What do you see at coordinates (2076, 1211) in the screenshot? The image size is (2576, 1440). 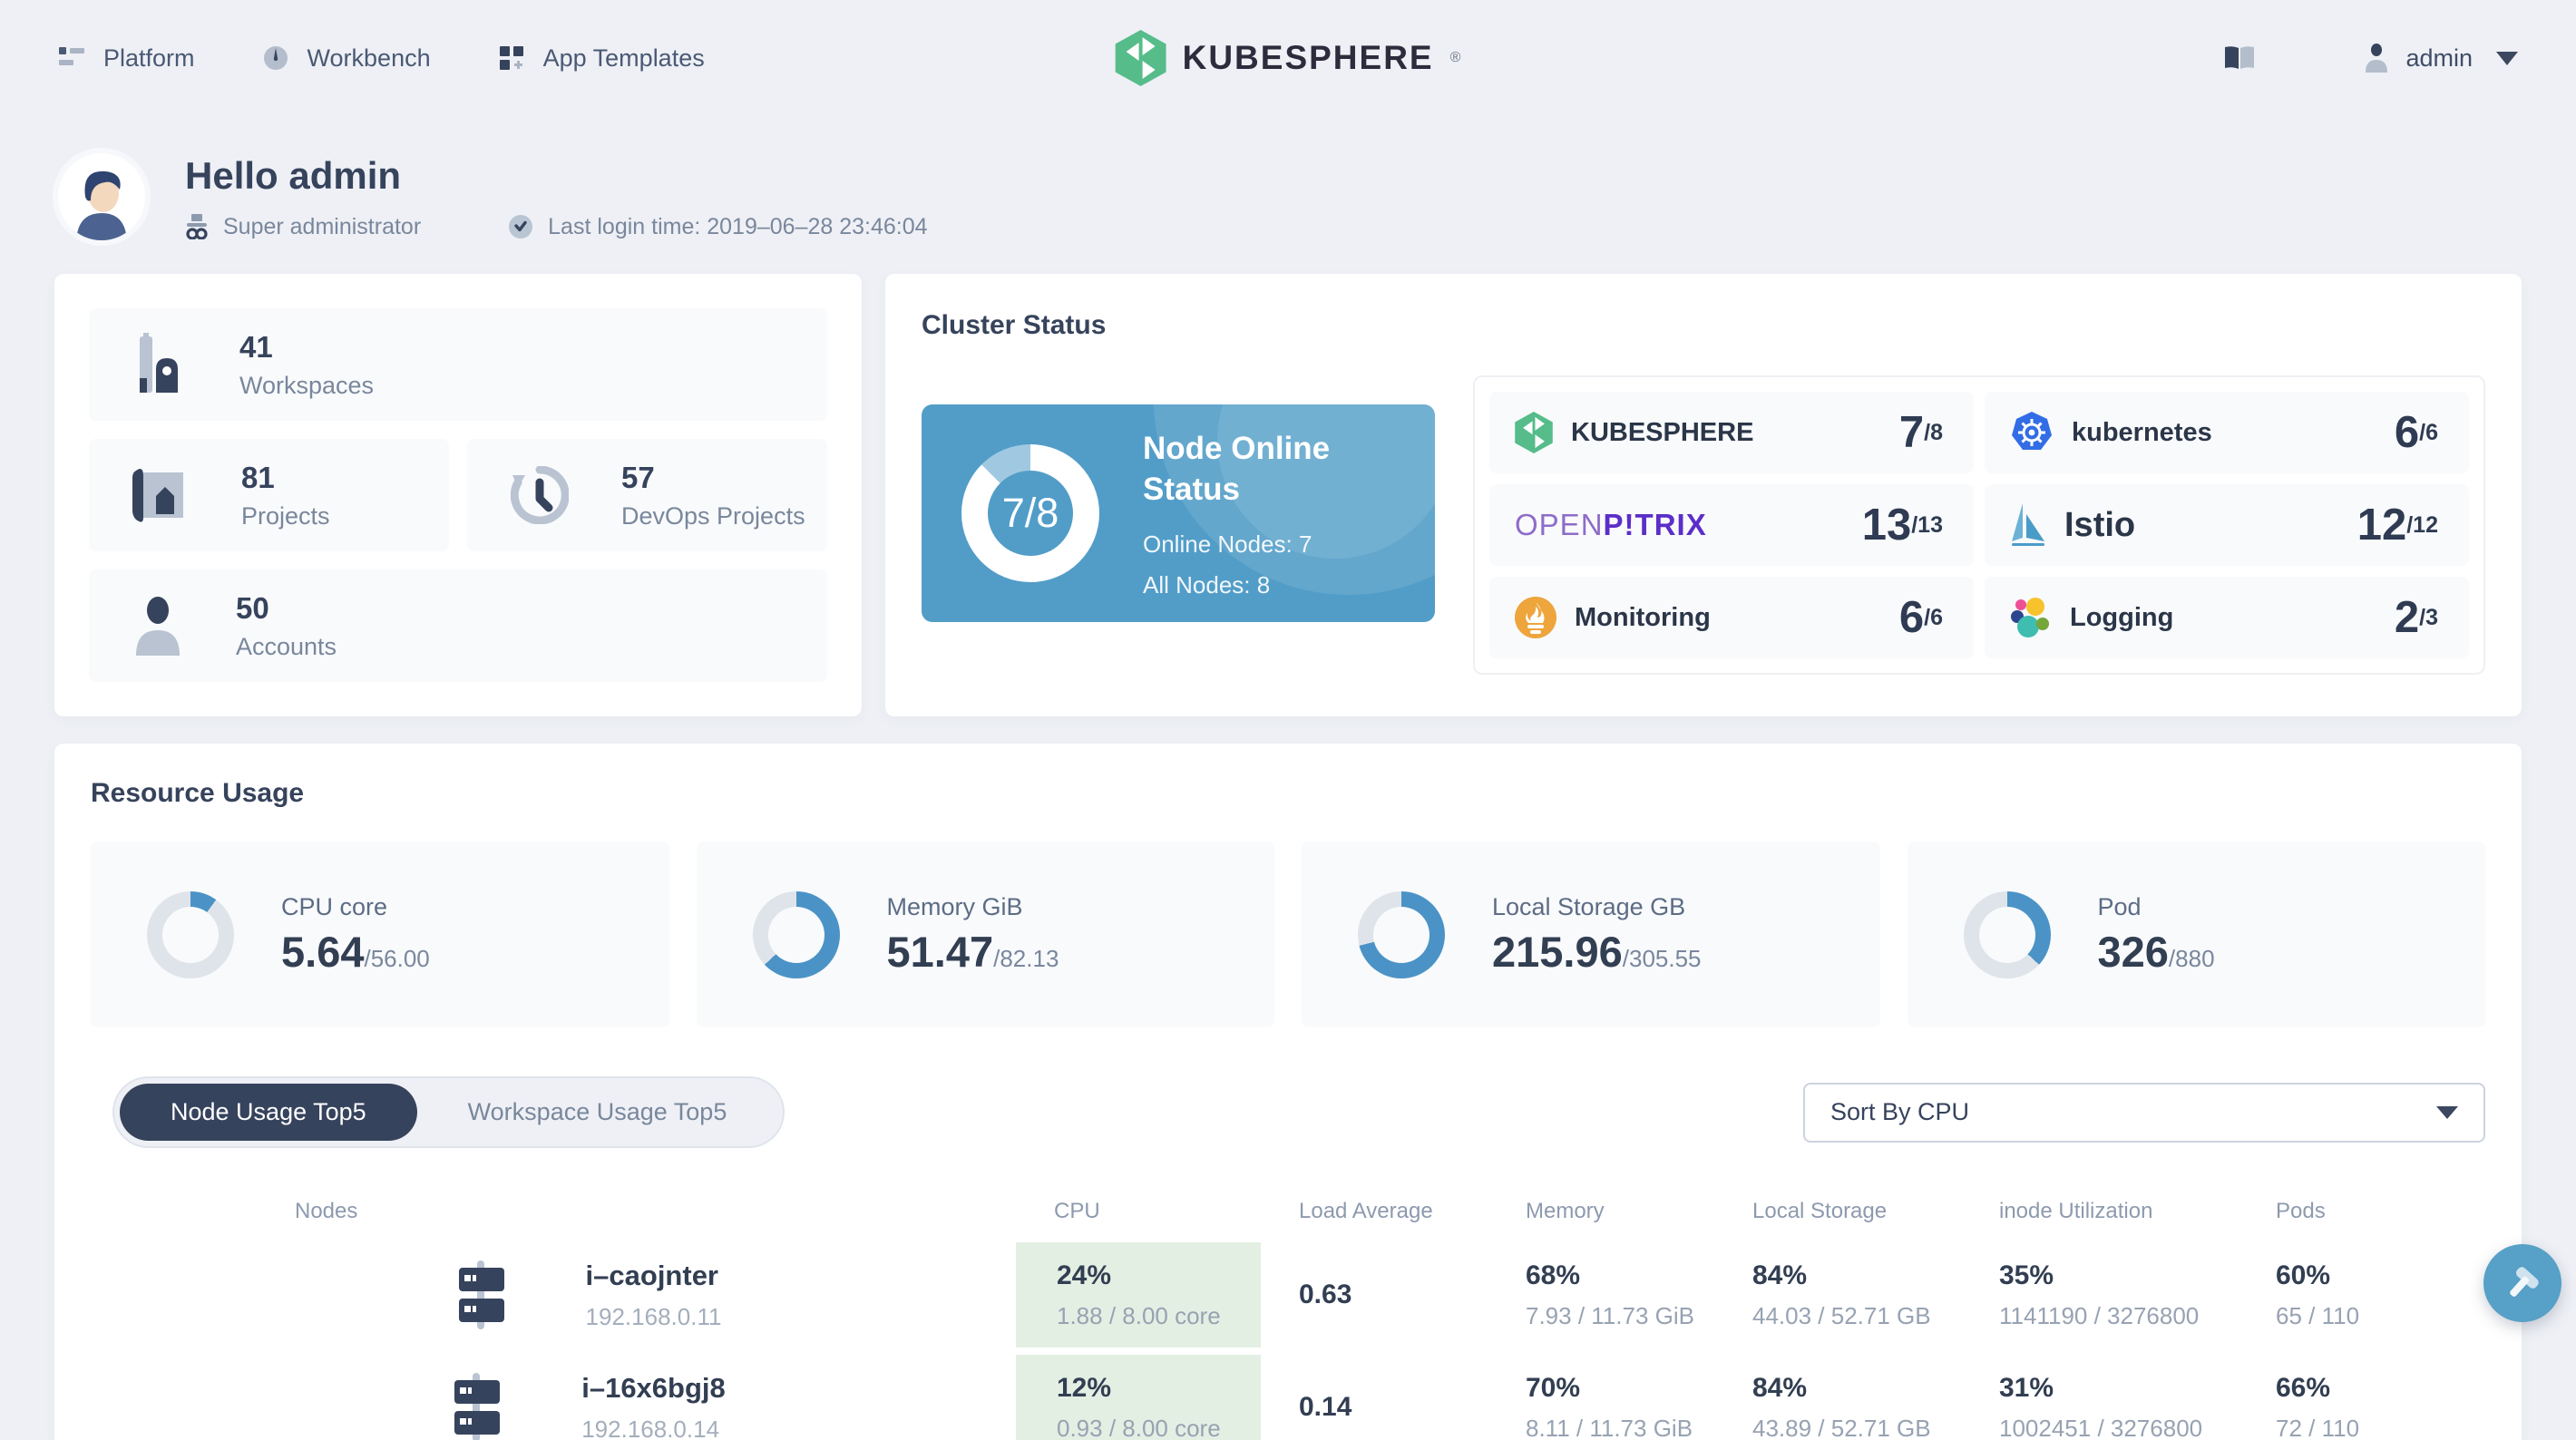 I see `column-header: inode Utilization` at bounding box center [2076, 1211].